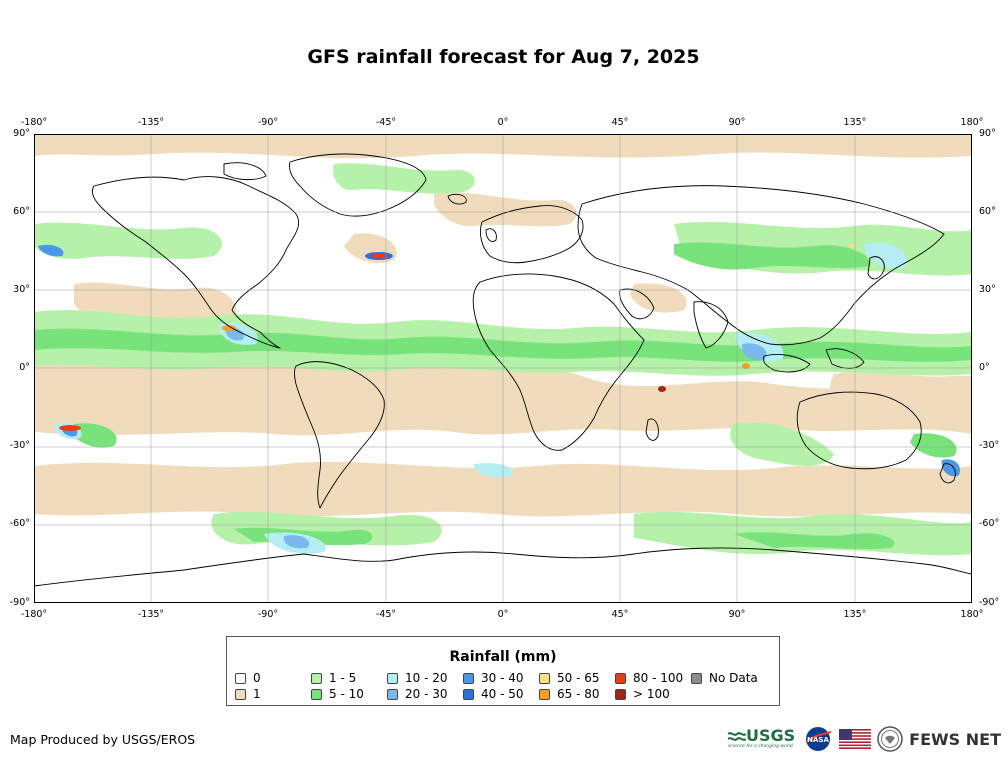 This screenshot has height=758, width=1007. What do you see at coordinates (642, 694) in the screenshot?
I see `legend-item: > 100` at bounding box center [642, 694].